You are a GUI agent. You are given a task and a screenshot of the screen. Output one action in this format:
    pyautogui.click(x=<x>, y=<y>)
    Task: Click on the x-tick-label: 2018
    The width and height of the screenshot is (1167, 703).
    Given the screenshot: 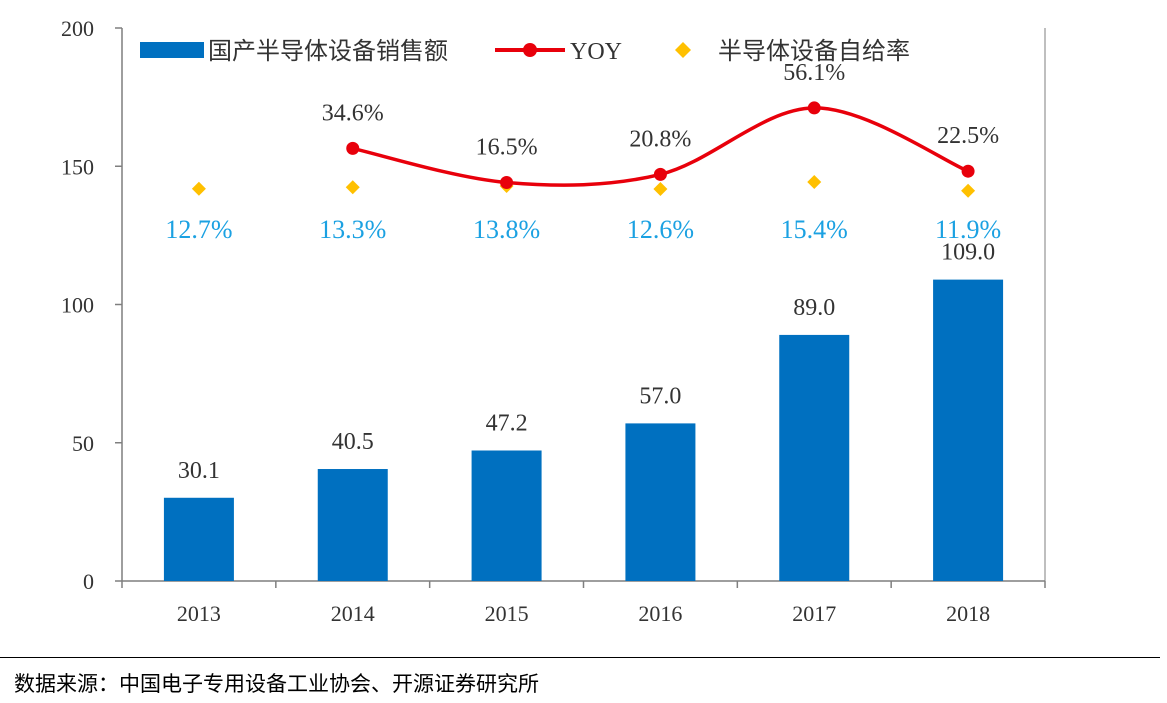 What is the action you would take?
    pyautogui.click(x=968, y=613)
    